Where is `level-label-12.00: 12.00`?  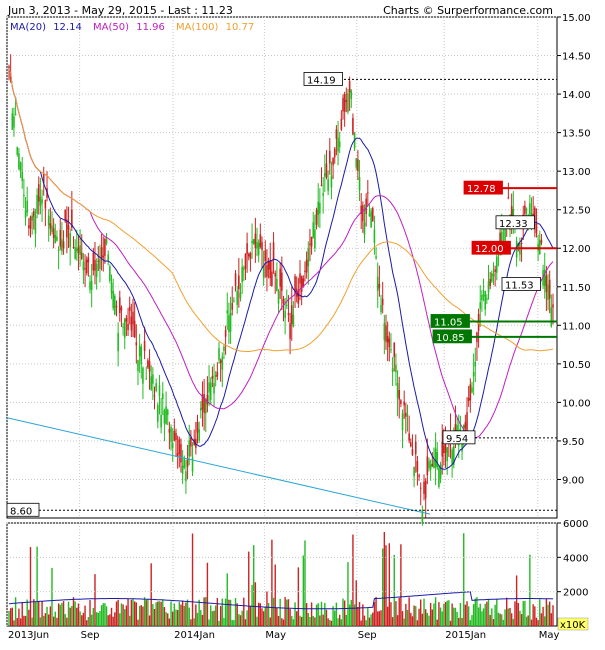 level-label-12.00: 12.00 is located at coordinates (489, 249).